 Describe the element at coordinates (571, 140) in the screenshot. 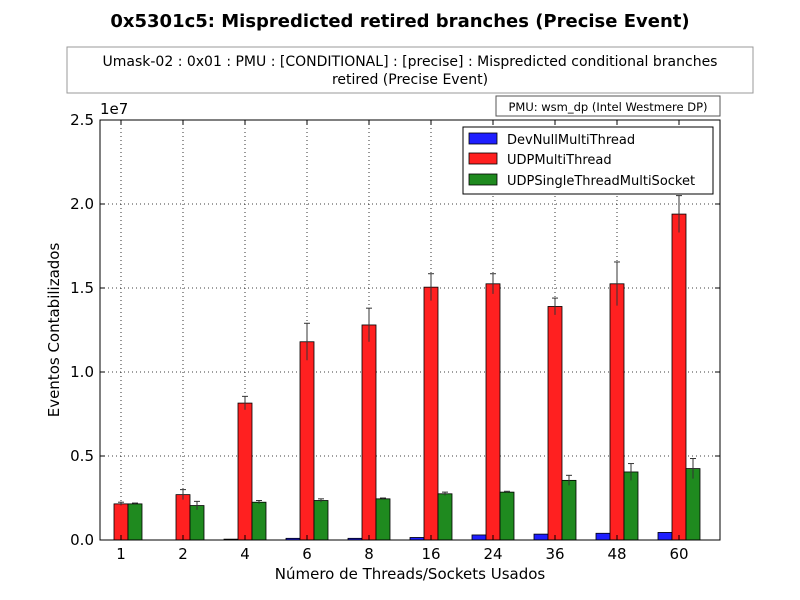

I see `legend-label-devnull: DevNullMultiThread` at that location.